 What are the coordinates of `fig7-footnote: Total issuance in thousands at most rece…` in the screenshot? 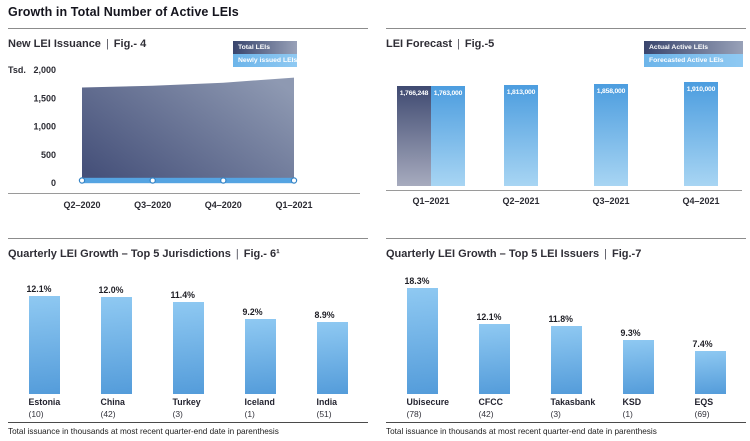 It's located at (521, 431).